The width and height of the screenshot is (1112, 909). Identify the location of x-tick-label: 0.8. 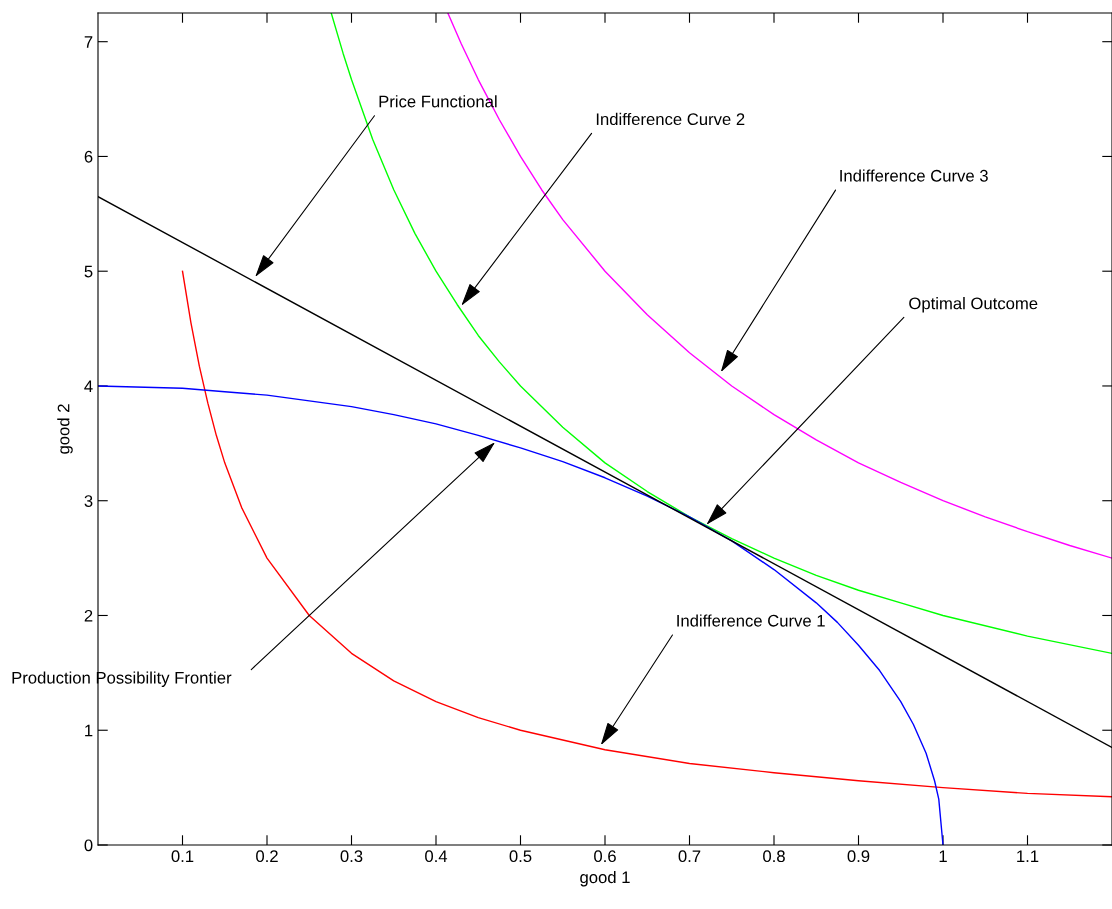
(774, 856).